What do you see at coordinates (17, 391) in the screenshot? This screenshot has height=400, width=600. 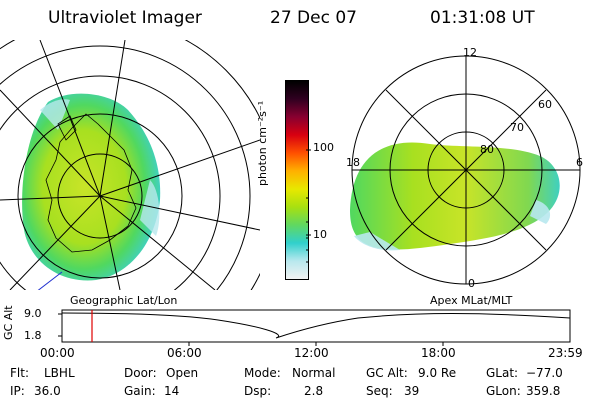 I see `status-ip-label: IP:` at bounding box center [17, 391].